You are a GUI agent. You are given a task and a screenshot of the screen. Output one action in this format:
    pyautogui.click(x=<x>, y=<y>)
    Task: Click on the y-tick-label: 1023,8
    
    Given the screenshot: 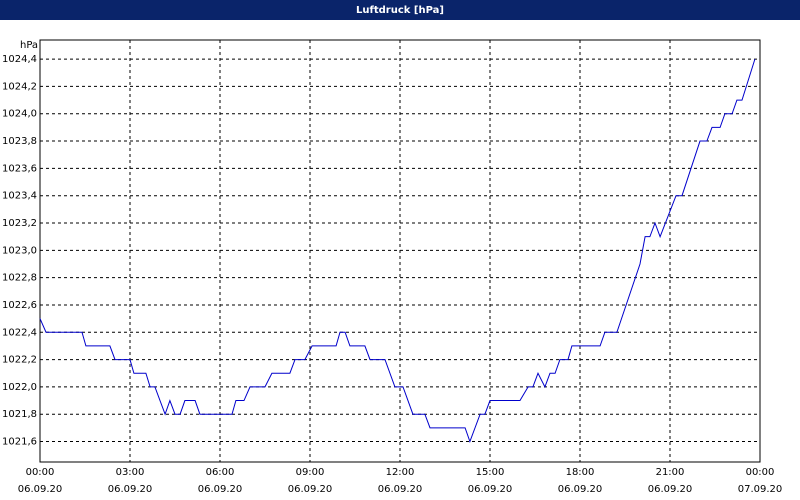 What is the action you would take?
    pyautogui.click(x=19, y=141)
    